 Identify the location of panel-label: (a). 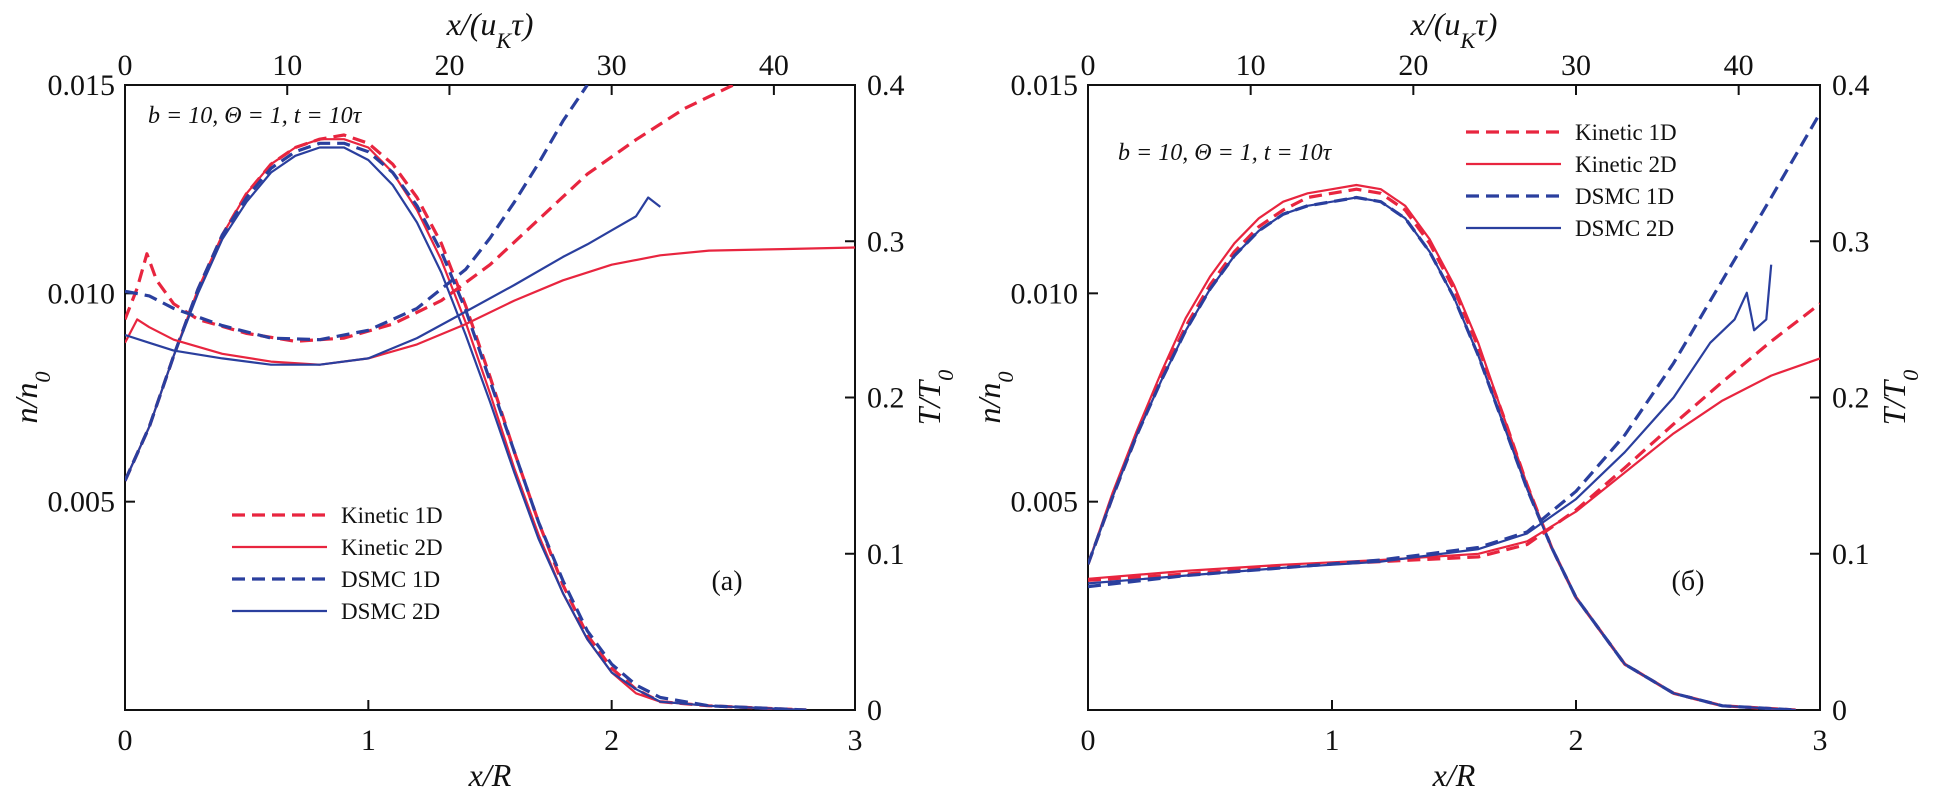
(726, 581).